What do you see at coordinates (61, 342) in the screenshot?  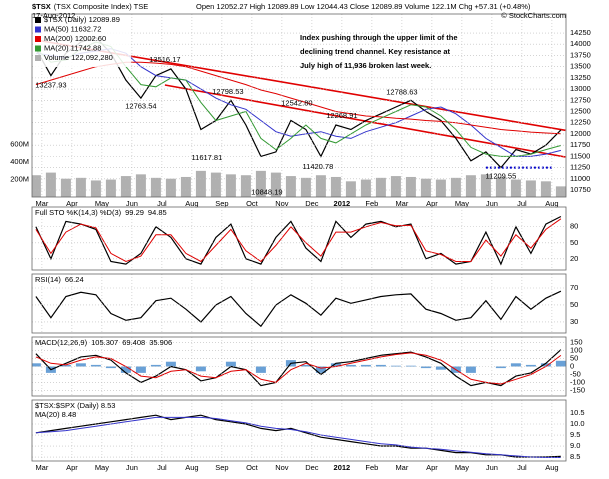 I see `panel-title: MACD(12,26,9)` at bounding box center [61, 342].